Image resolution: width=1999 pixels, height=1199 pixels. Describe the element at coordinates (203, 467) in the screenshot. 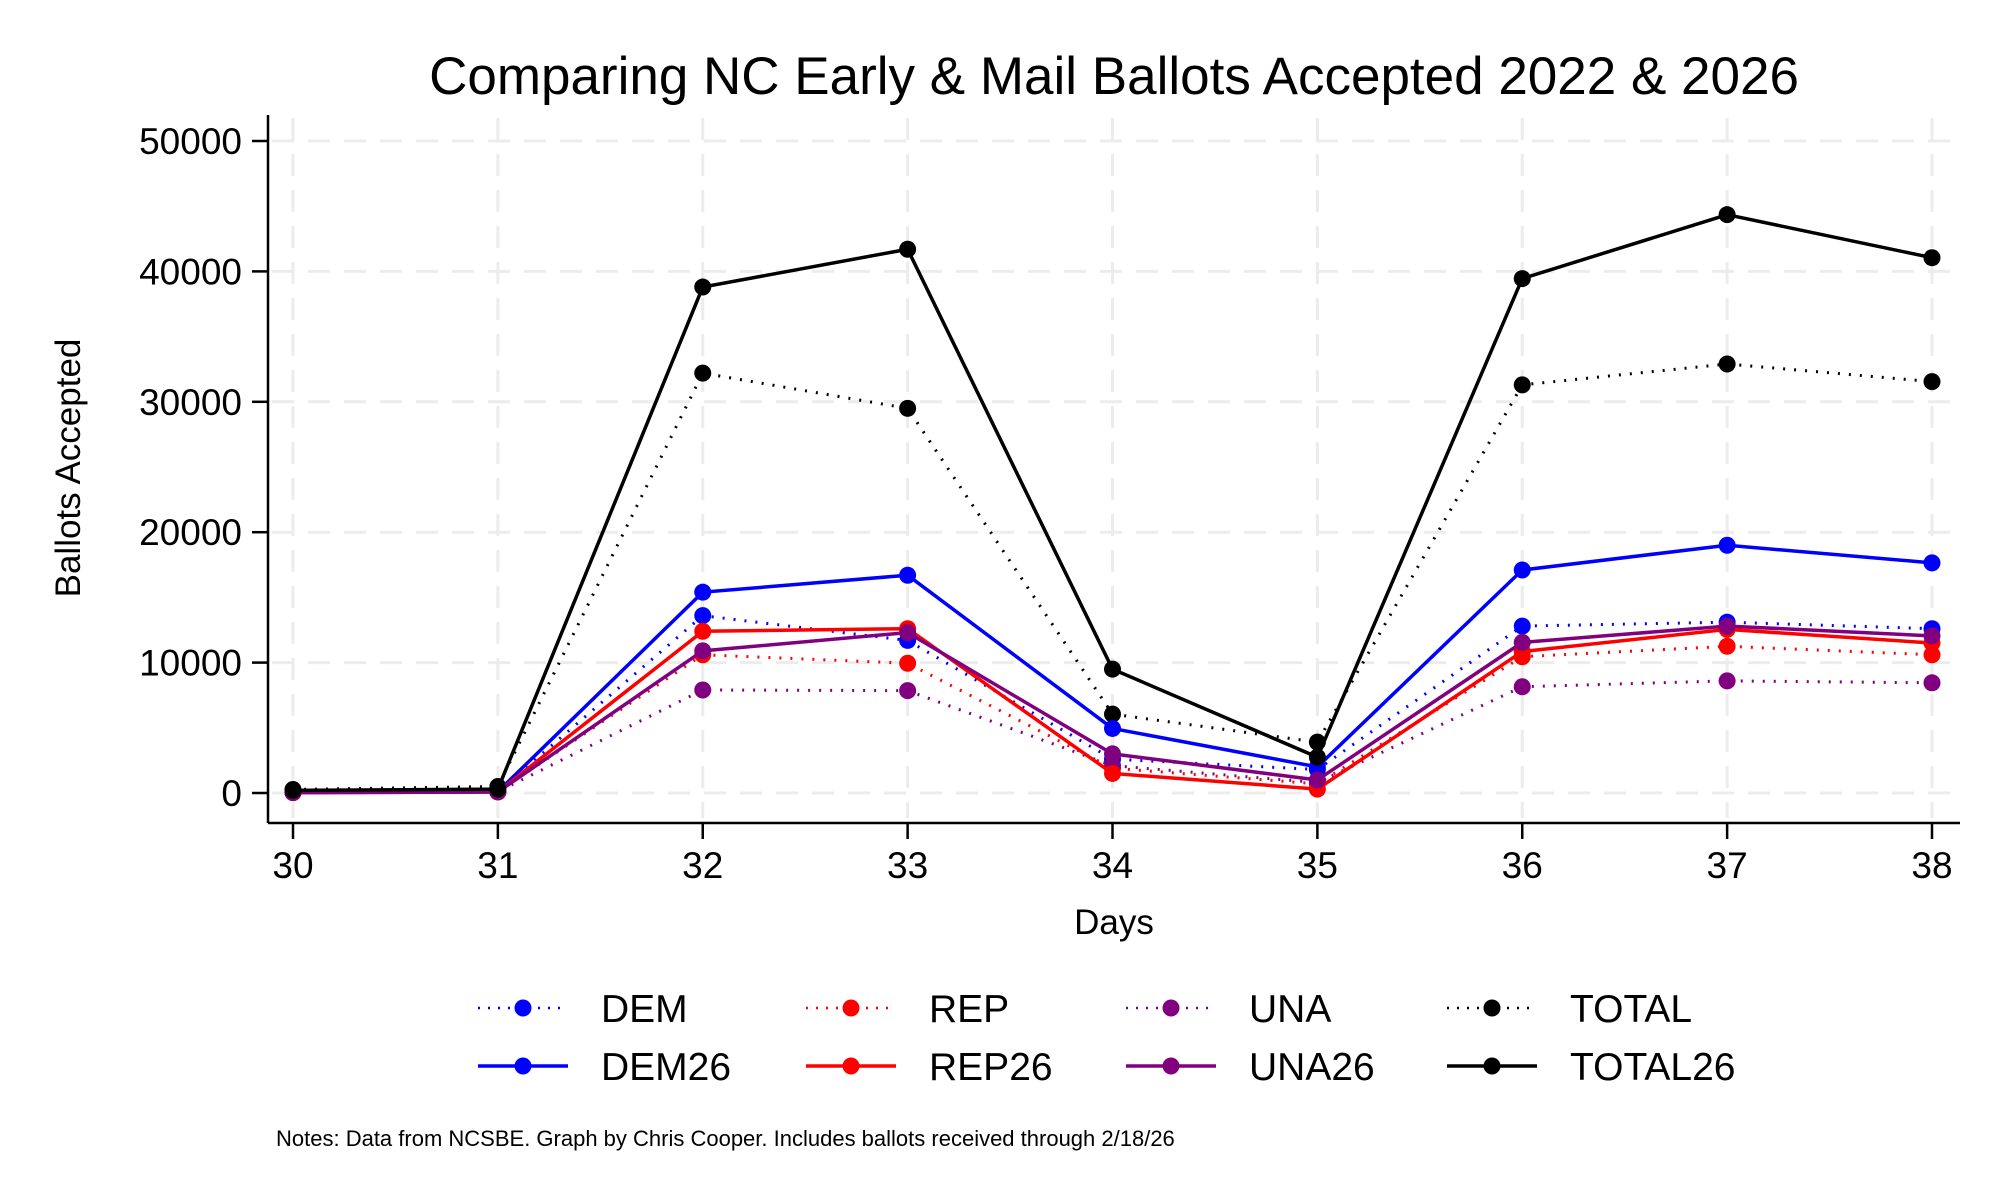

I see `y-ticks: 0 10000 20000 30000 40000 50000` at that location.